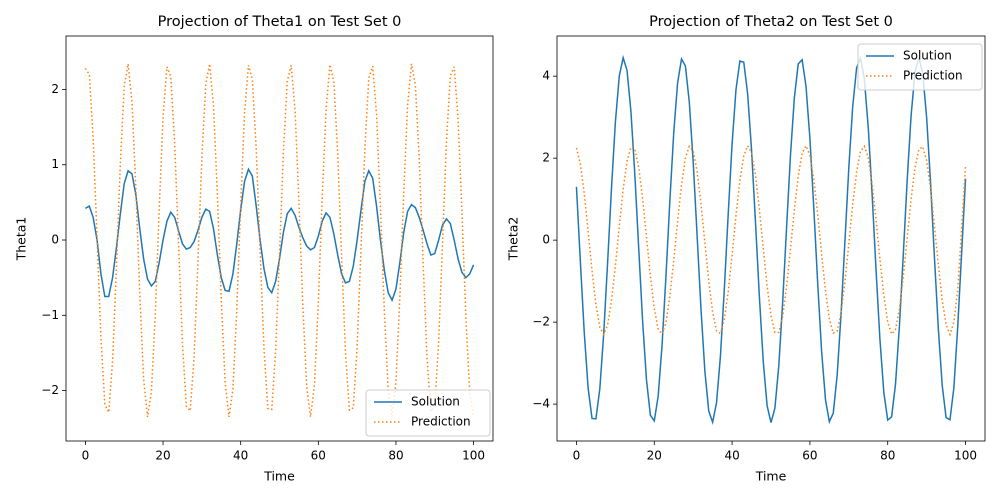  Describe the element at coordinates (280, 22) in the screenshot. I see `chart-title: Projection of Theta1 on Test Set 0` at that location.